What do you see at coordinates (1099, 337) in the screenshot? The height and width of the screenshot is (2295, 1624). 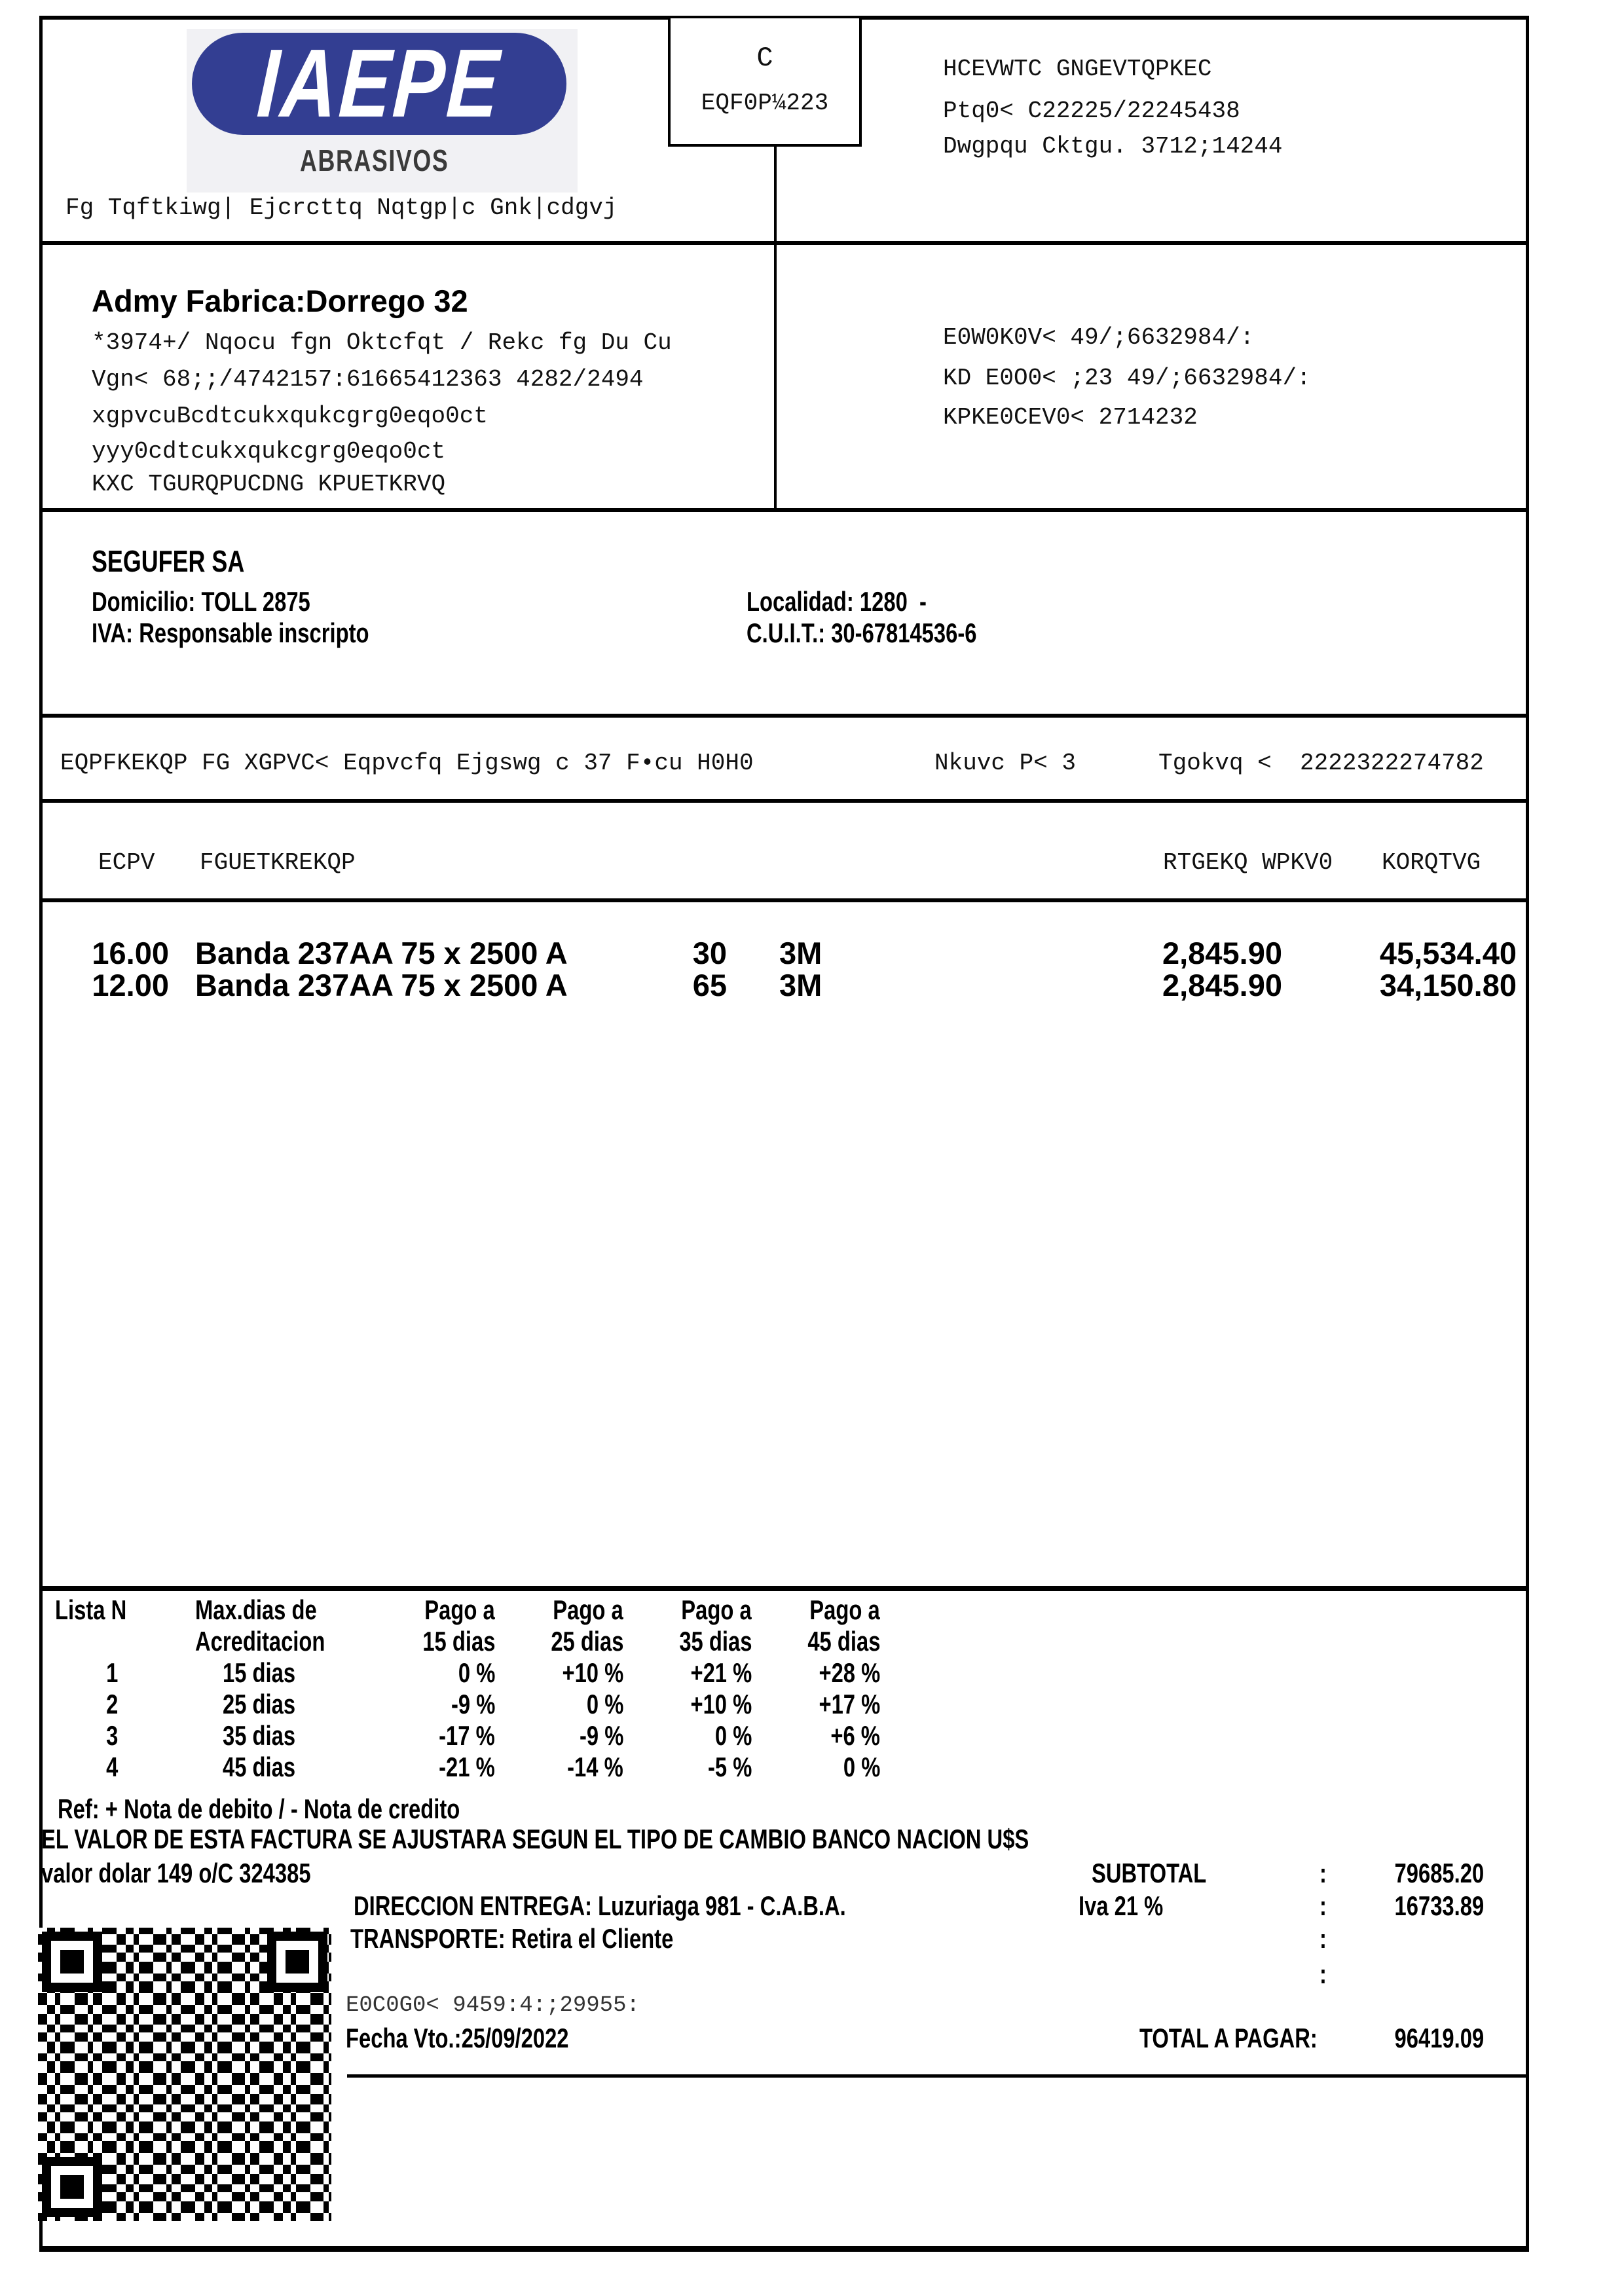 I see `company-cuit-line: E0W0K0V< 49/;6632984/:` at bounding box center [1099, 337].